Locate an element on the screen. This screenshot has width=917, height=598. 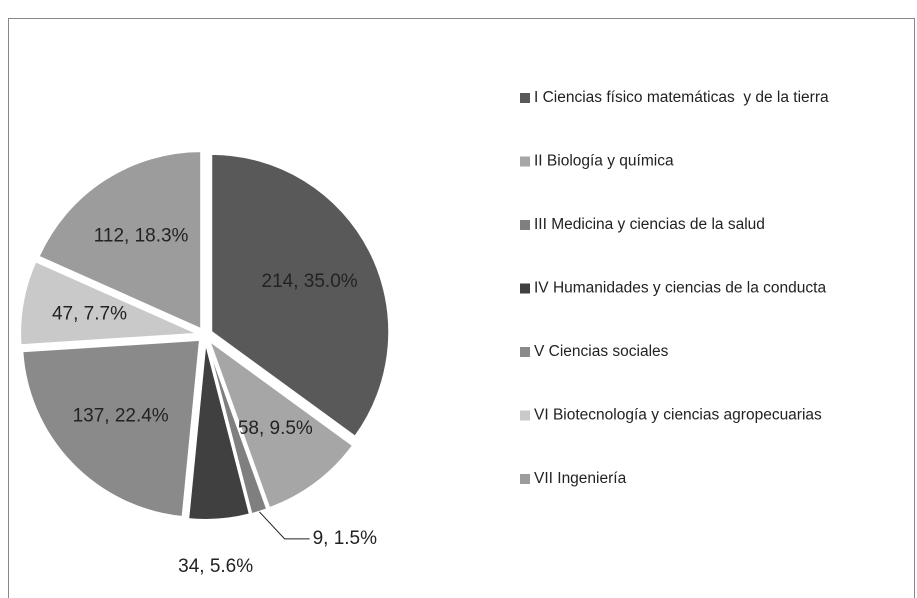
leader-line is located at coordinates (284, 525).